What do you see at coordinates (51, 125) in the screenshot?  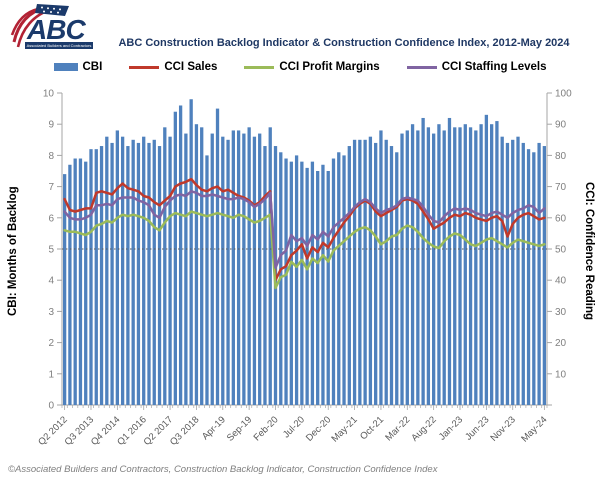 I see `svg-text: 9` at bounding box center [51, 125].